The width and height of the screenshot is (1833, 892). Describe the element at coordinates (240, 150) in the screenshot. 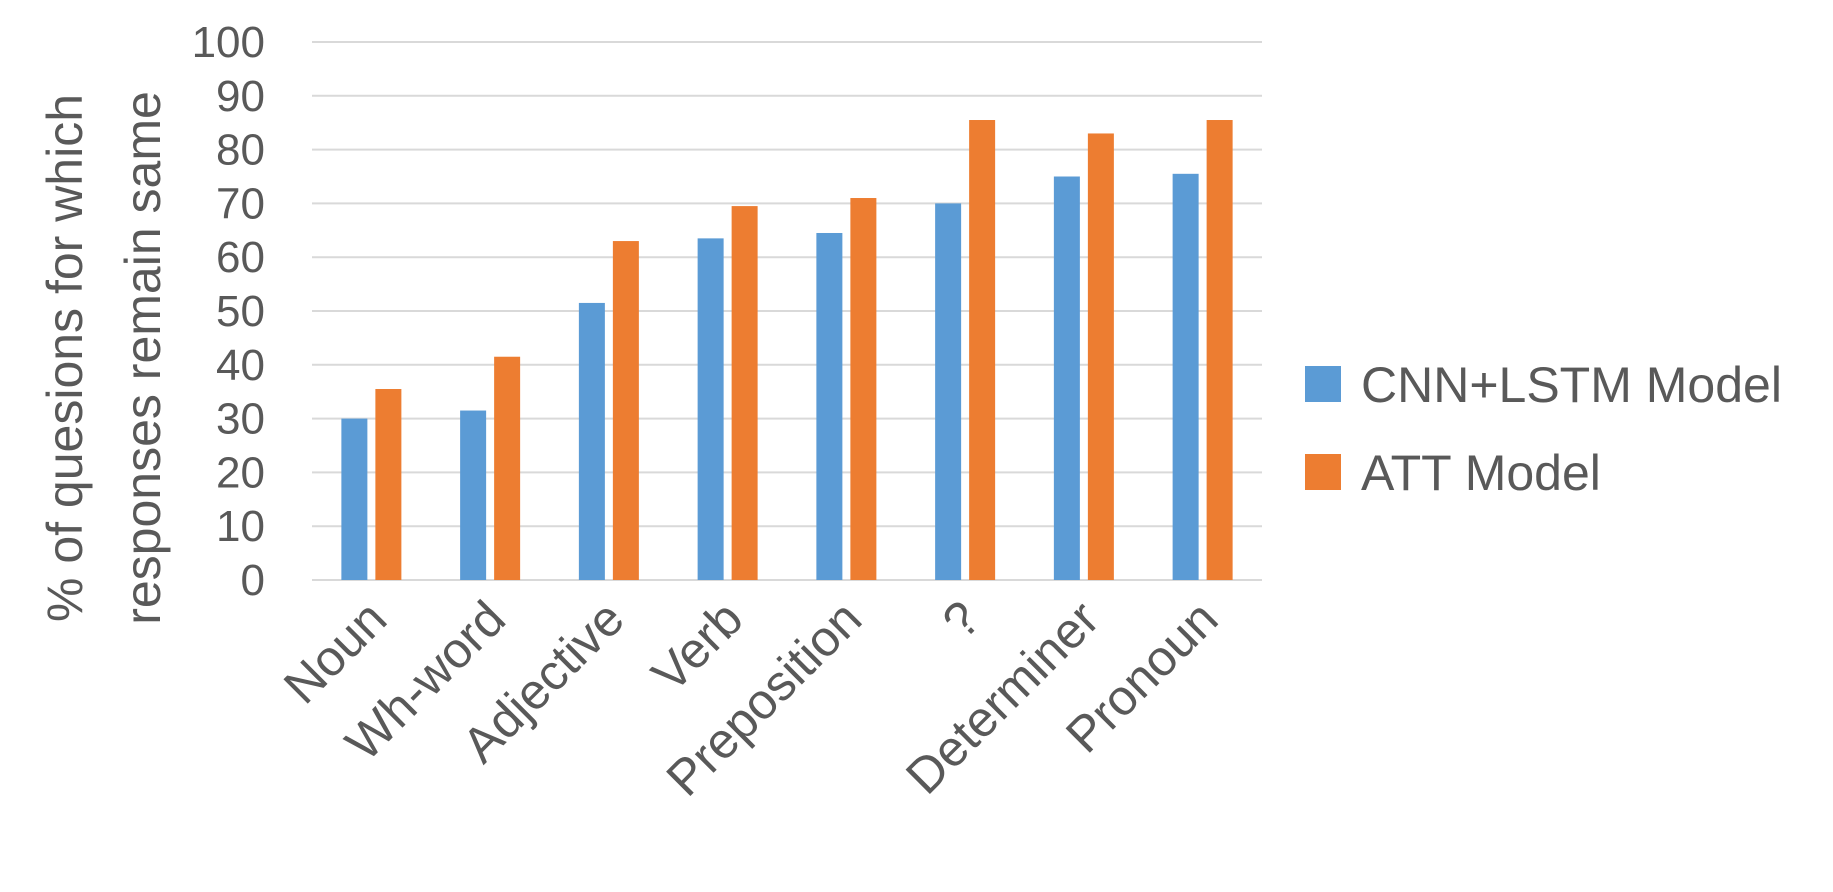

I see `y-tick-label: 80` at that location.